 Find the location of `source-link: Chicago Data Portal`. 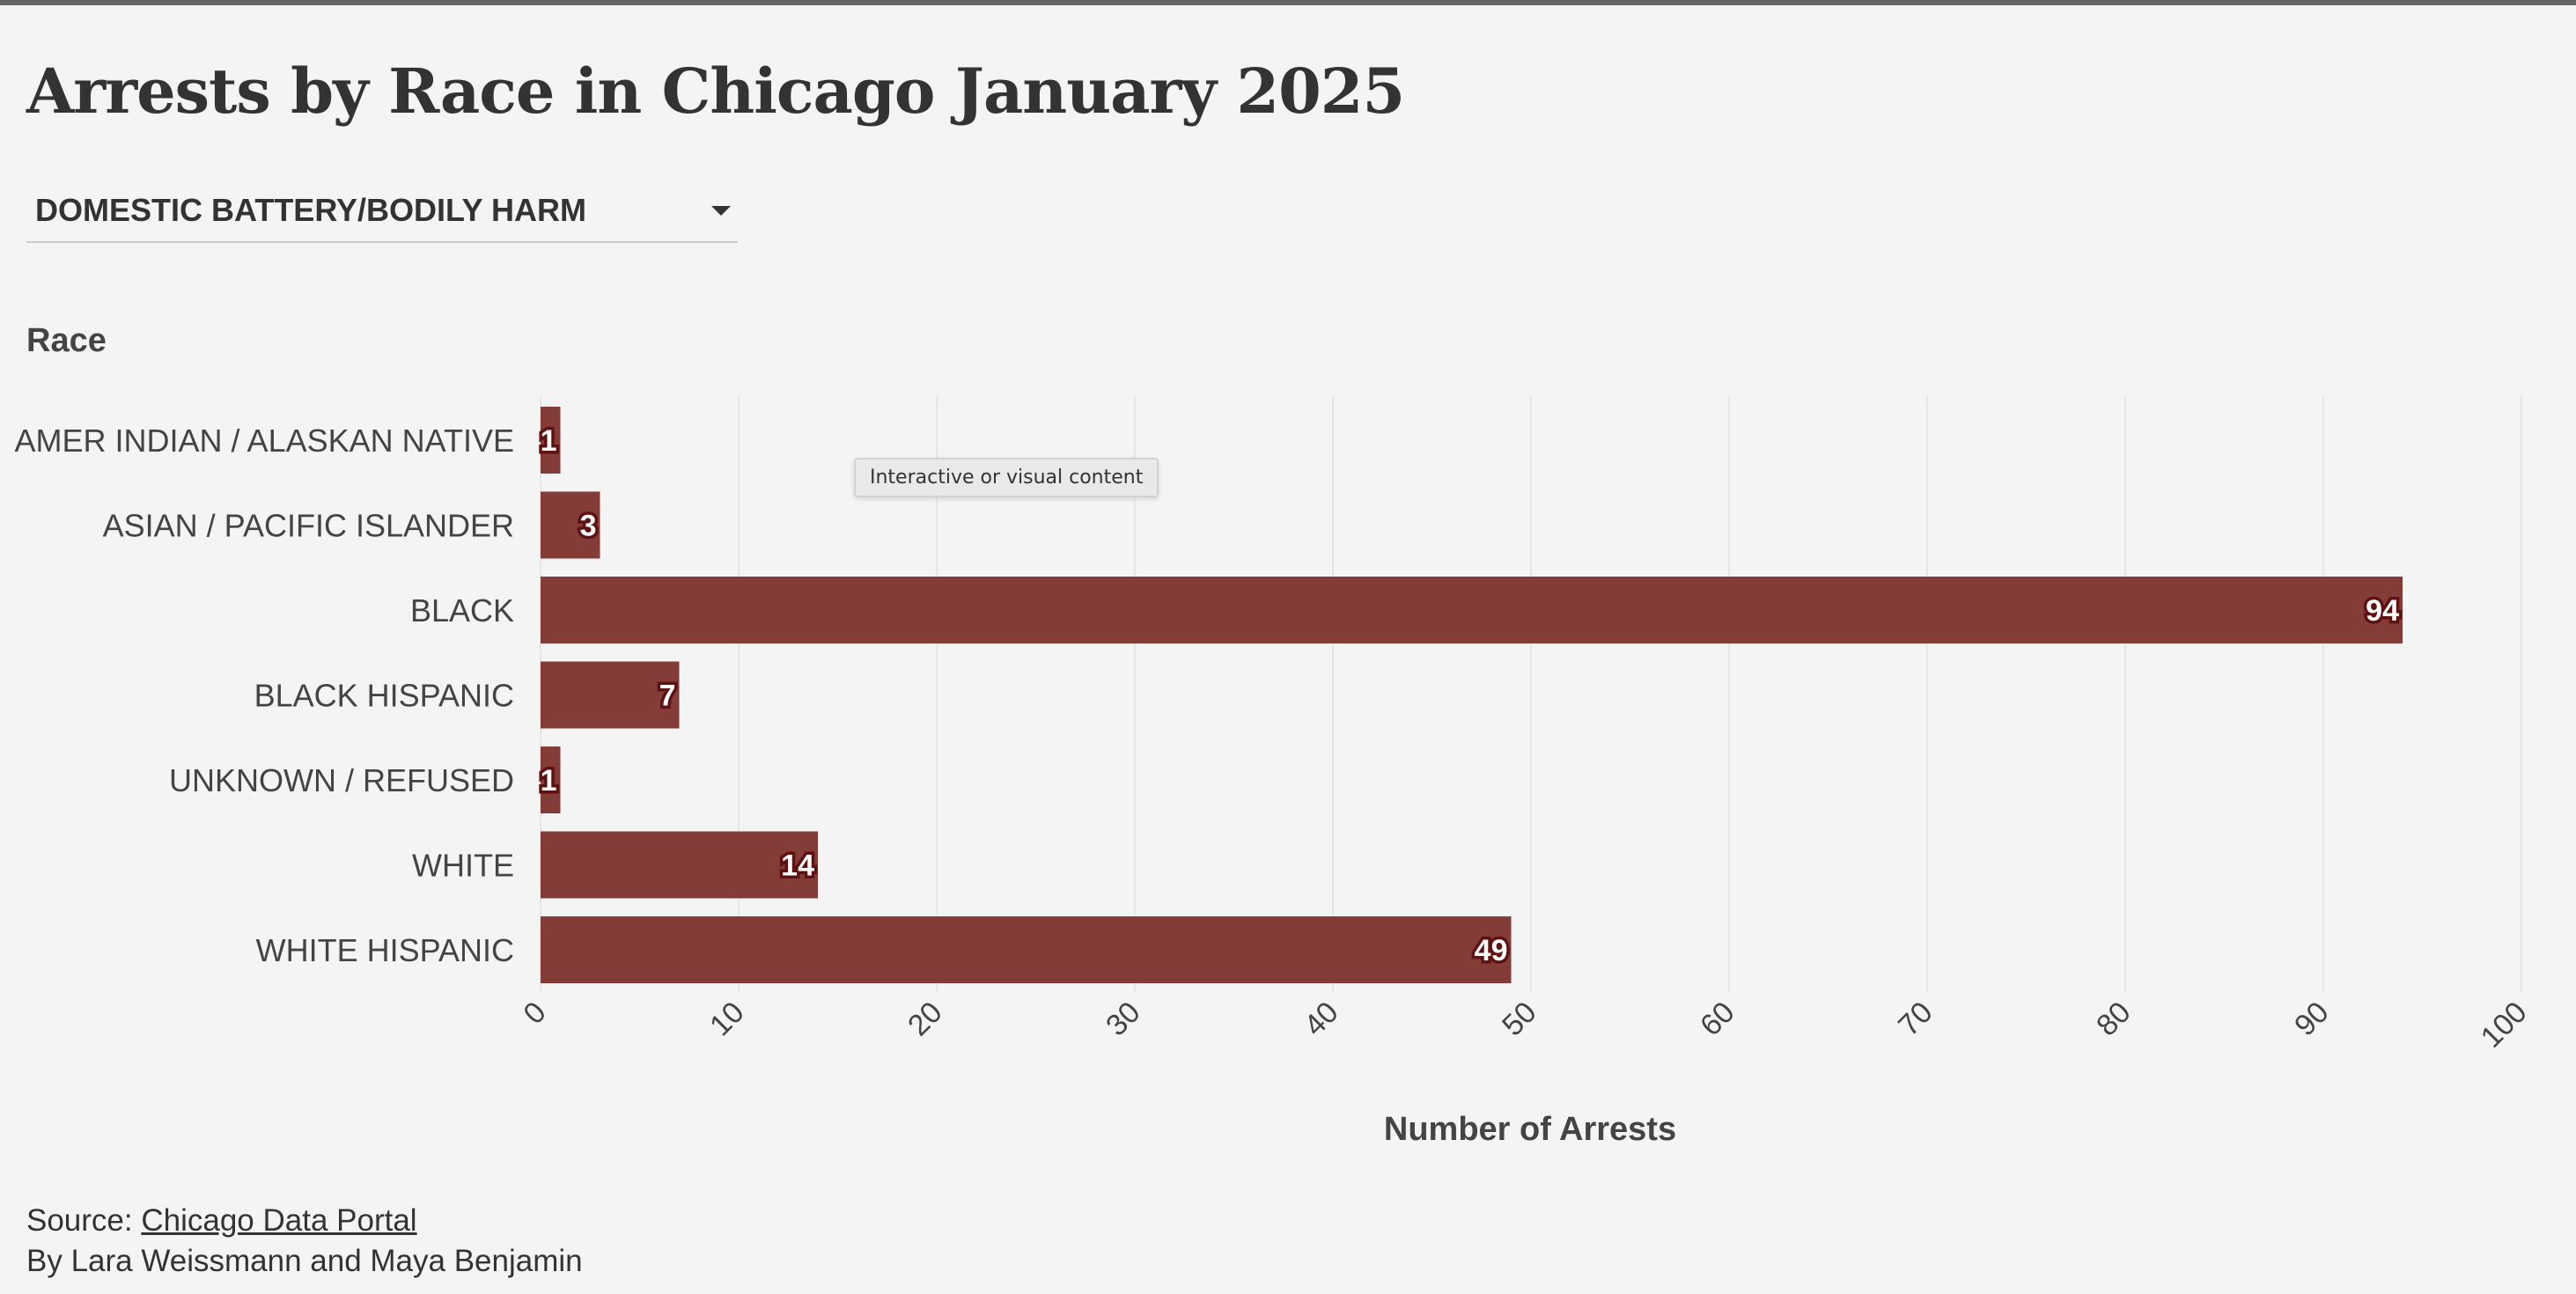

source-link: Chicago Data Portal is located at coordinates (279, 1221).